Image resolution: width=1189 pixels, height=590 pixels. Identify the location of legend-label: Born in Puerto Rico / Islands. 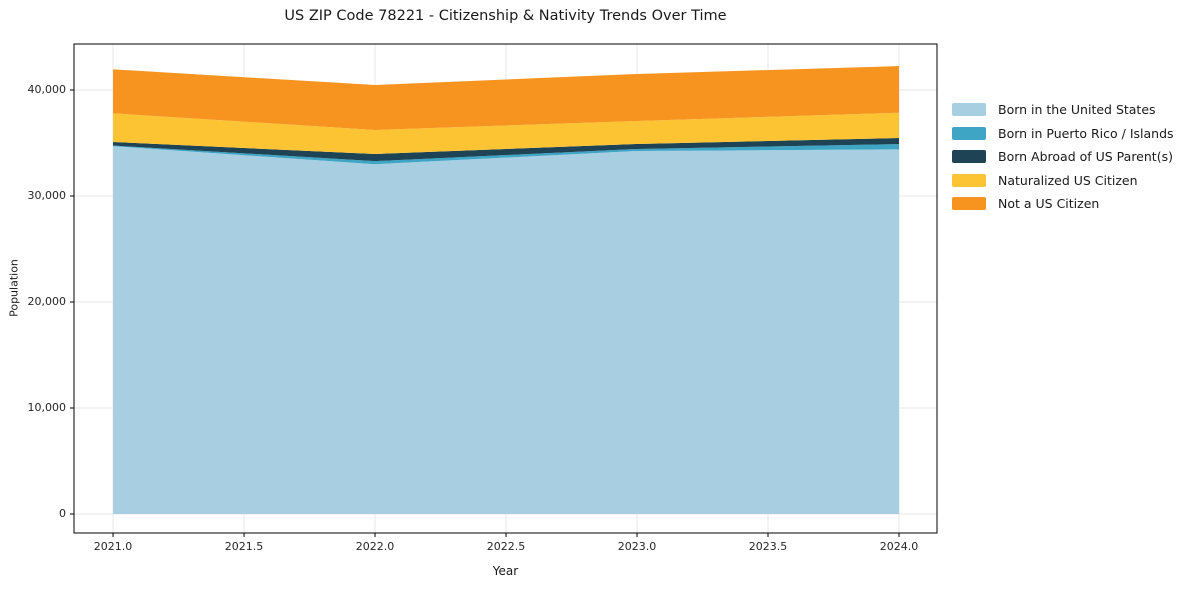
(1086, 133).